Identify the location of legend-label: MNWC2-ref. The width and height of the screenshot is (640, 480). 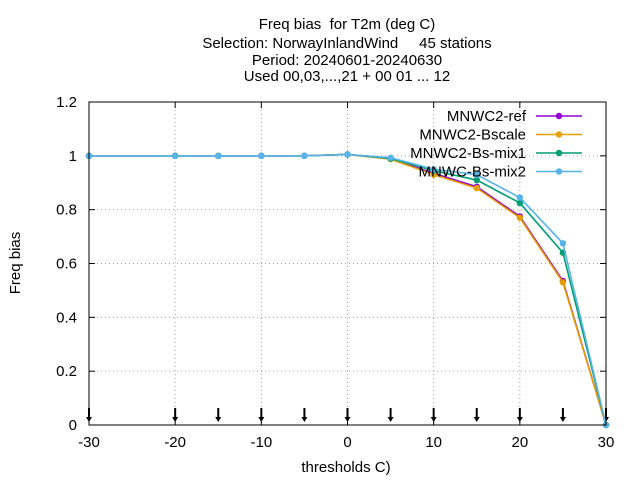
(487, 116).